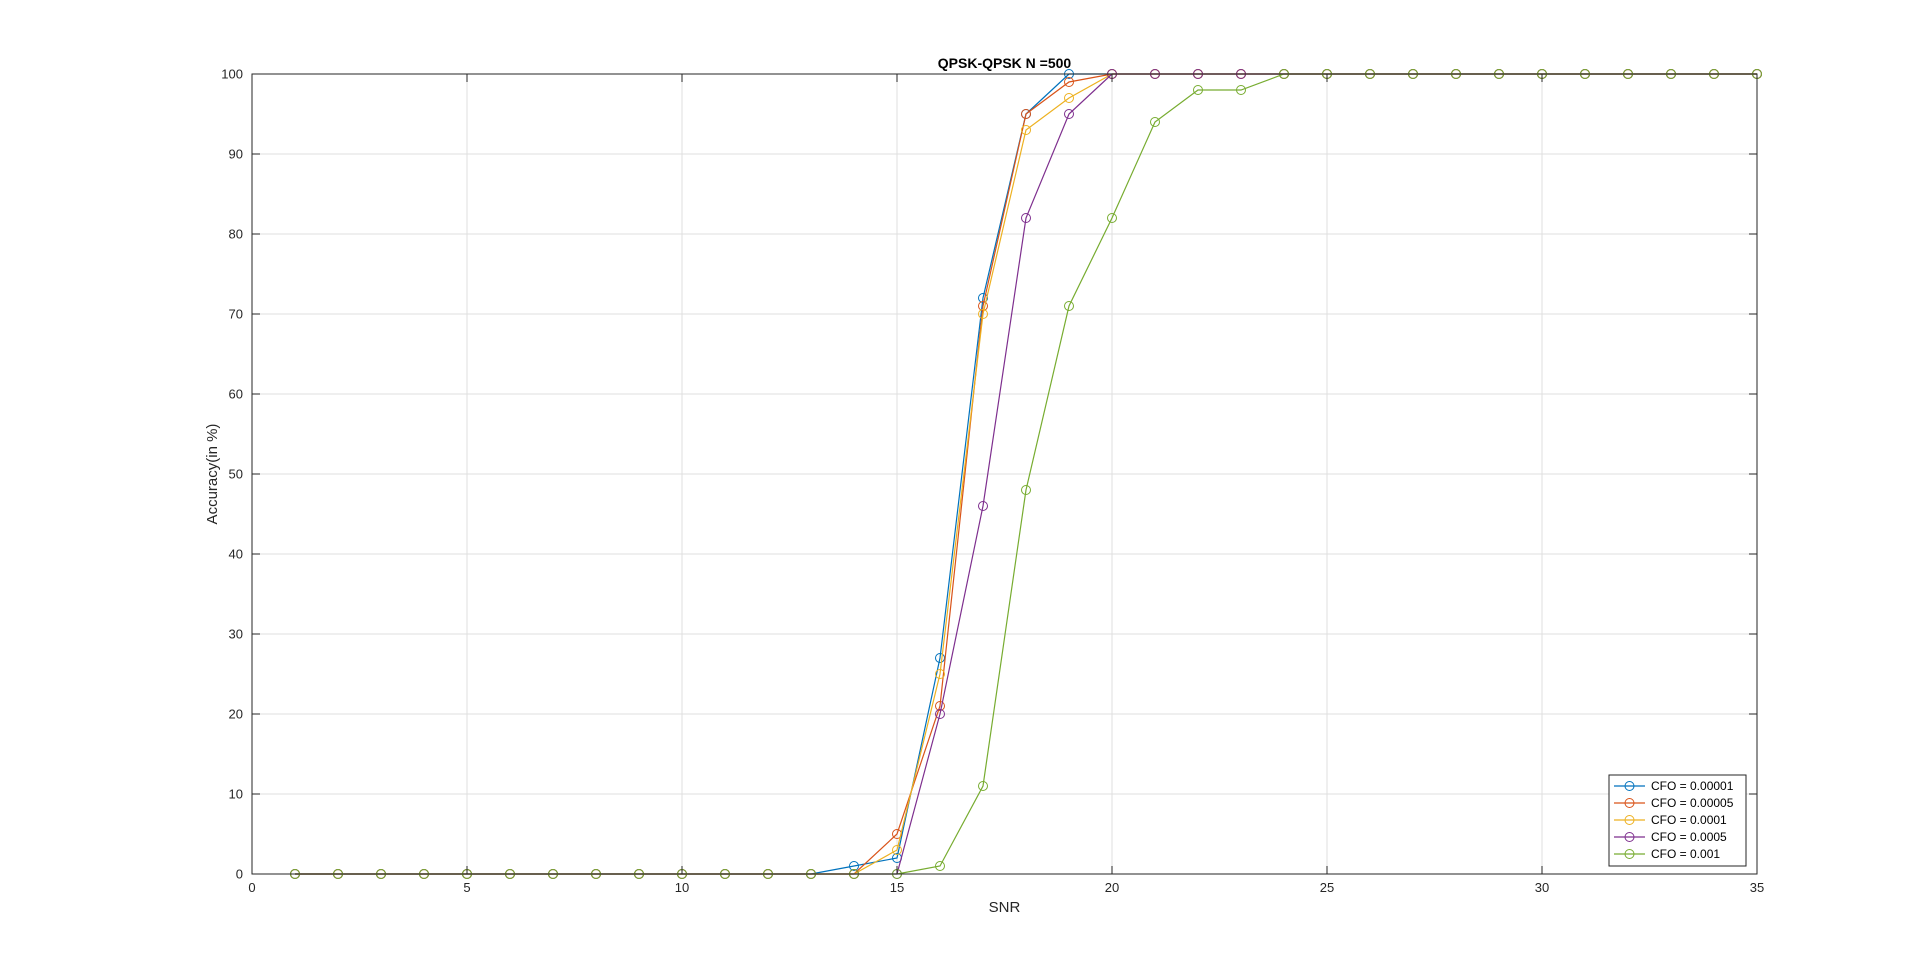 The height and width of the screenshot is (971, 1920). I want to click on chart-title: QPSK-QPSK N =500, so click(1005, 63).